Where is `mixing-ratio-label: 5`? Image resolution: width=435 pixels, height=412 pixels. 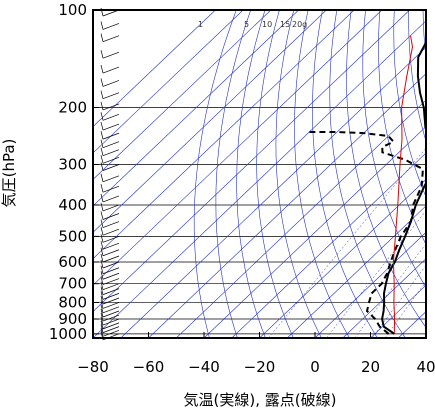
mixing-ratio-label: 5 is located at coordinates (246, 24).